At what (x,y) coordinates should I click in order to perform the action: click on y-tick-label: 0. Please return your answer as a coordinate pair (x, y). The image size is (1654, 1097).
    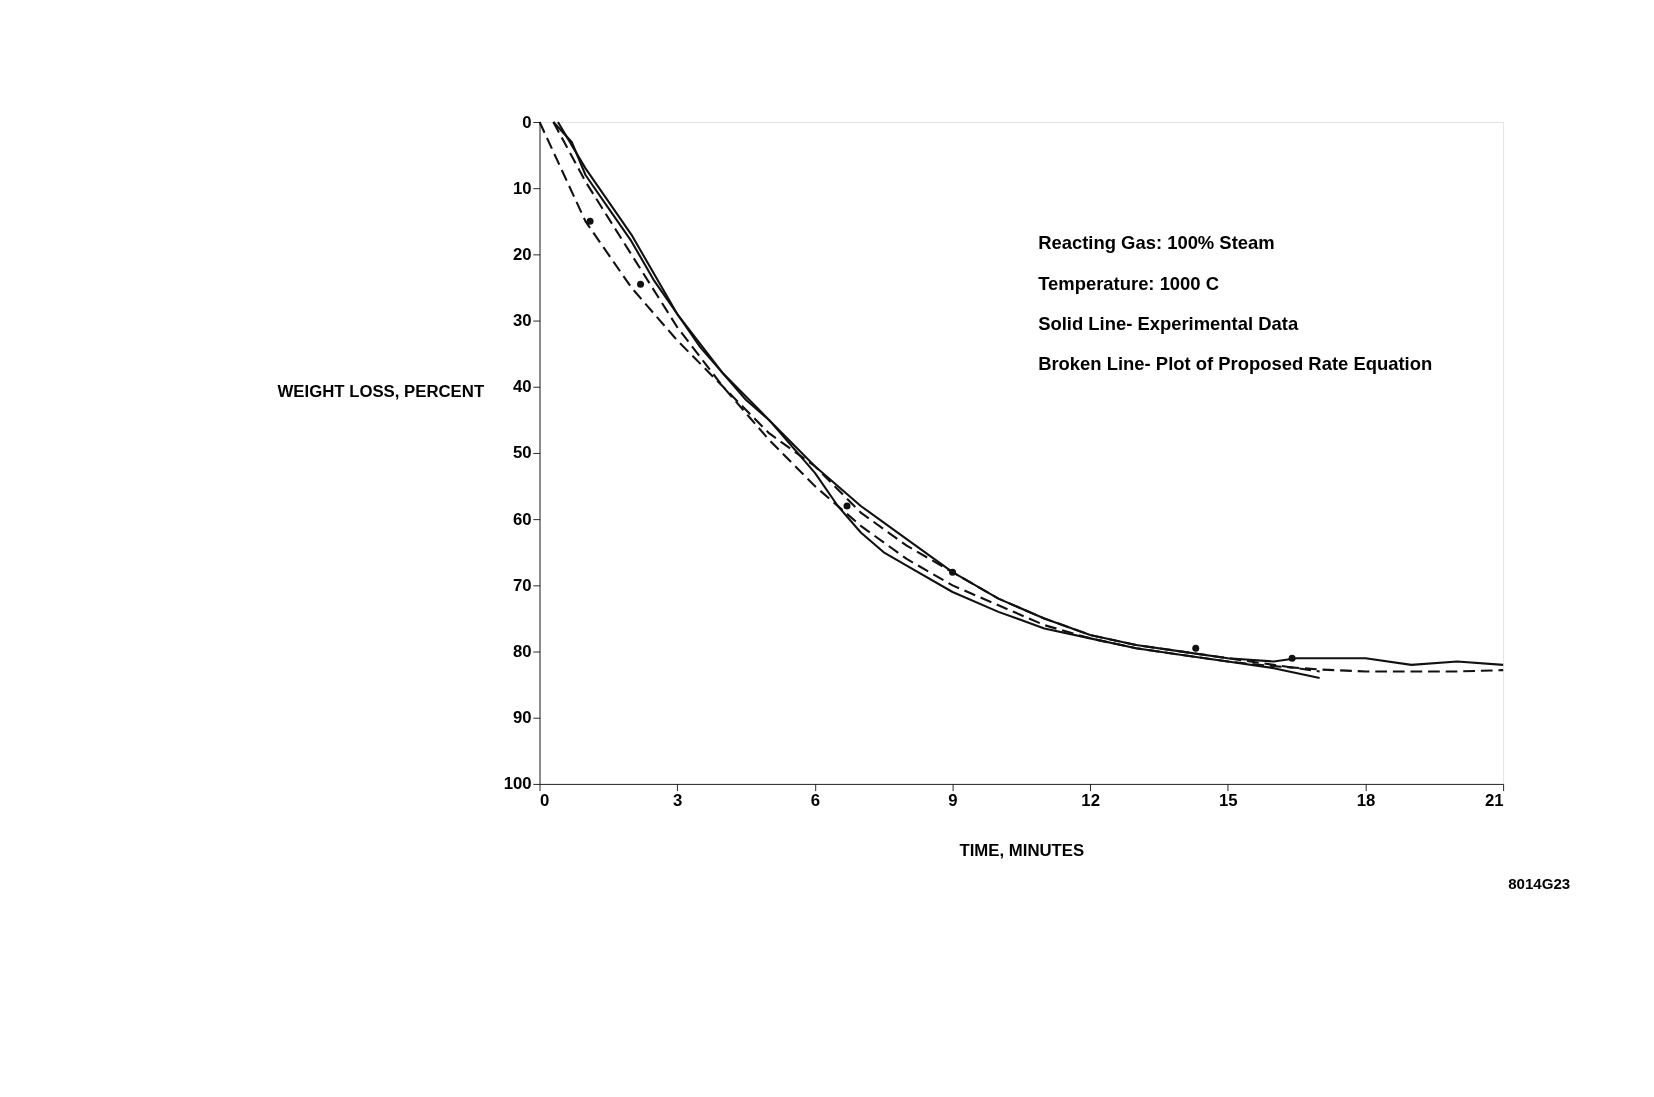
    Looking at the image, I should click on (527, 122).